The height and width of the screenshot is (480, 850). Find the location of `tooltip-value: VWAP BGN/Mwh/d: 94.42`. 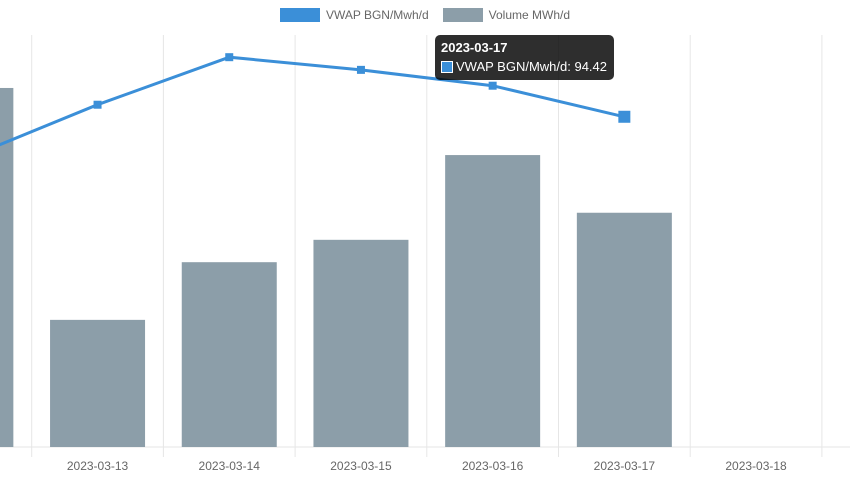

tooltip-value: VWAP BGN/Mwh/d: 94.42 is located at coordinates (532, 66).